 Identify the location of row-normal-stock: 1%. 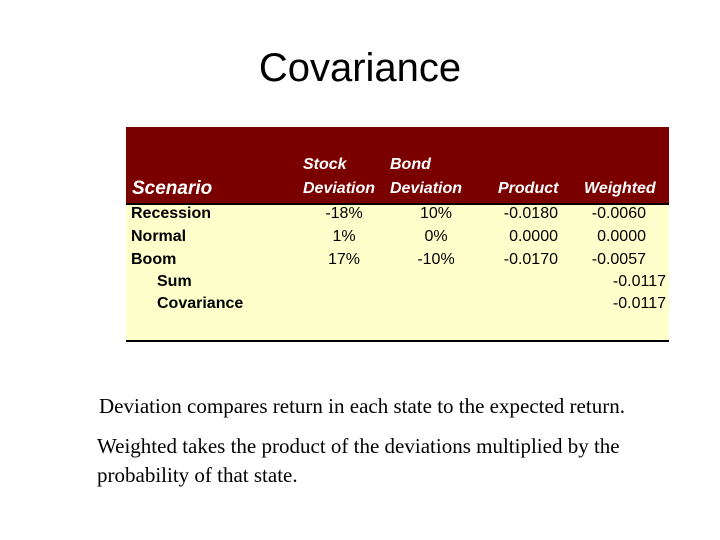
(344, 236).